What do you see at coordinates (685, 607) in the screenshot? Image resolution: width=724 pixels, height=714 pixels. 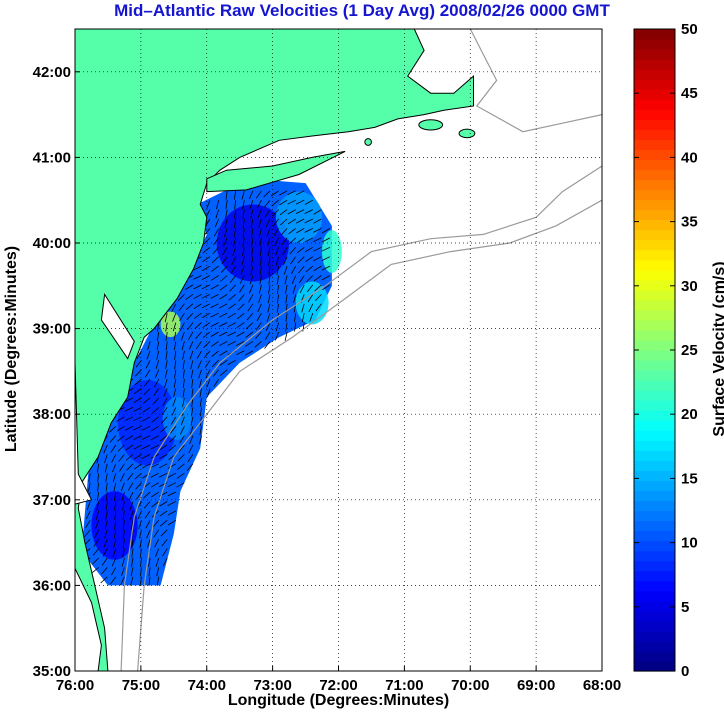 I see `colorbar-tick-label: 5` at bounding box center [685, 607].